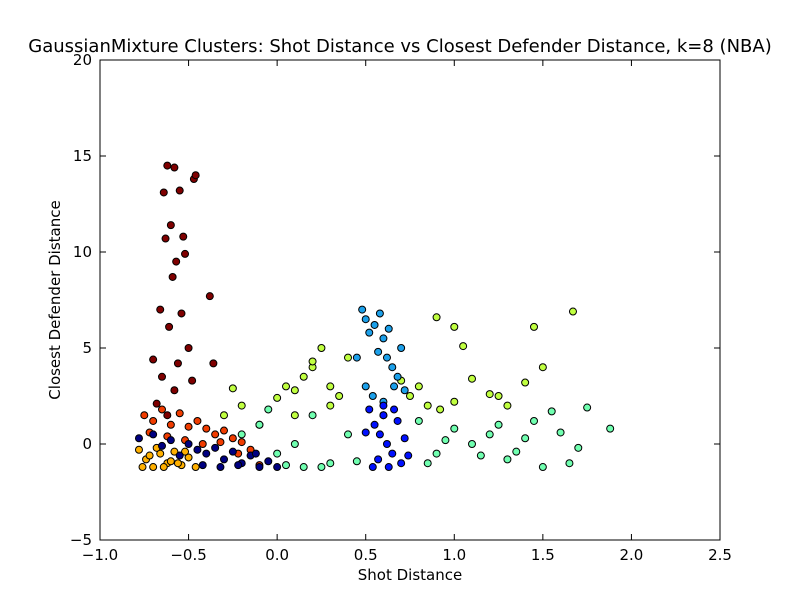 Image resolution: width=800 pixels, height=600 pixels. I want to click on y-tick-label: 20, so click(82, 60).